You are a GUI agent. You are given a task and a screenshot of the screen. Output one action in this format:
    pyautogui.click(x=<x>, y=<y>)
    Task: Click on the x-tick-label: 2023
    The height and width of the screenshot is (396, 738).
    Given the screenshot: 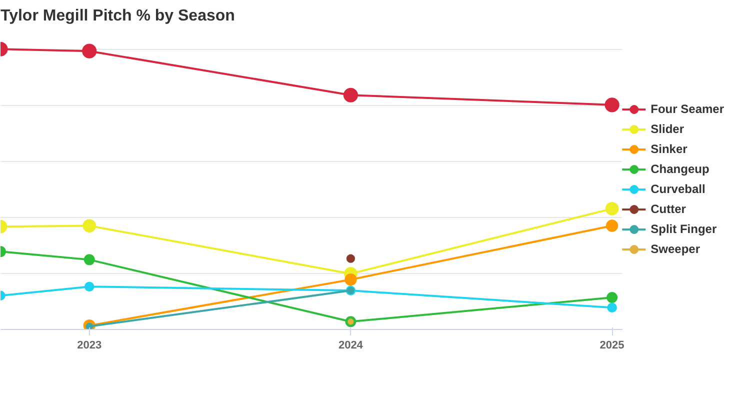 What is the action you would take?
    pyautogui.click(x=89, y=346)
    